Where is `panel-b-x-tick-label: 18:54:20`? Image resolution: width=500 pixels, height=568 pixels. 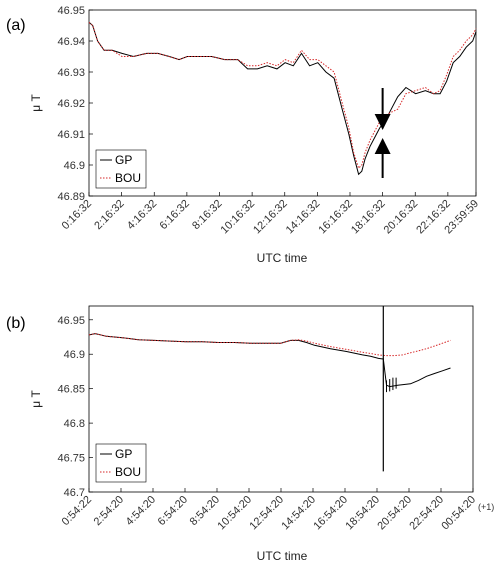 panel-b-x-tick-label: 18:54:20 is located at coordinates (362, 513).